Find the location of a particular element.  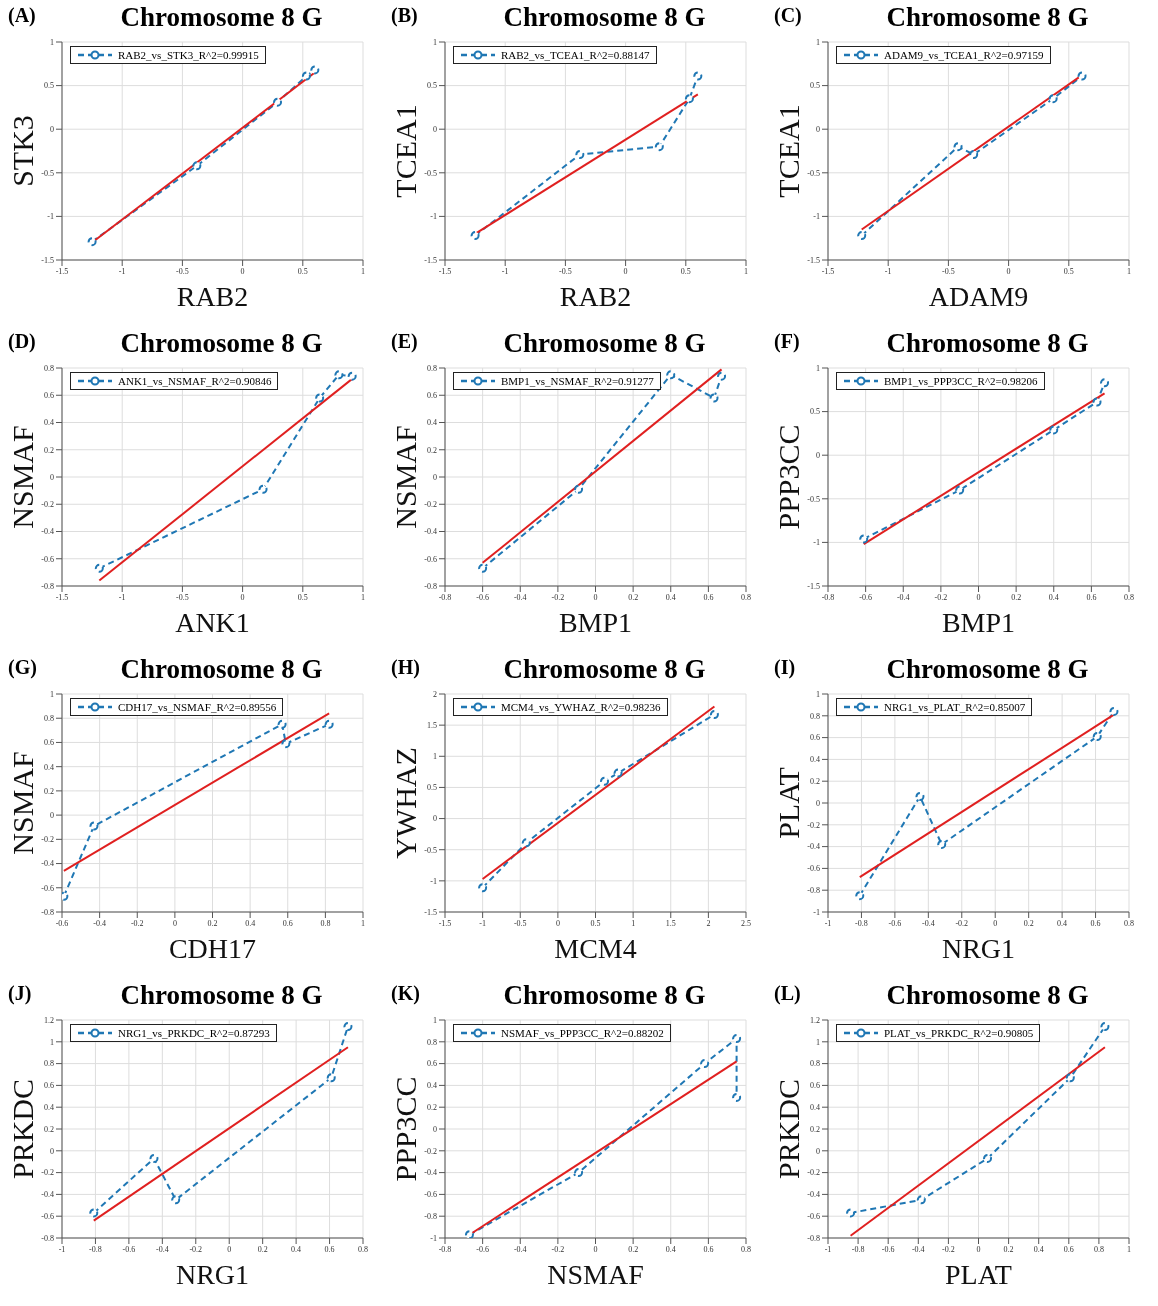

y-tick-label: 0.2 is located at coordinates (432, 450).